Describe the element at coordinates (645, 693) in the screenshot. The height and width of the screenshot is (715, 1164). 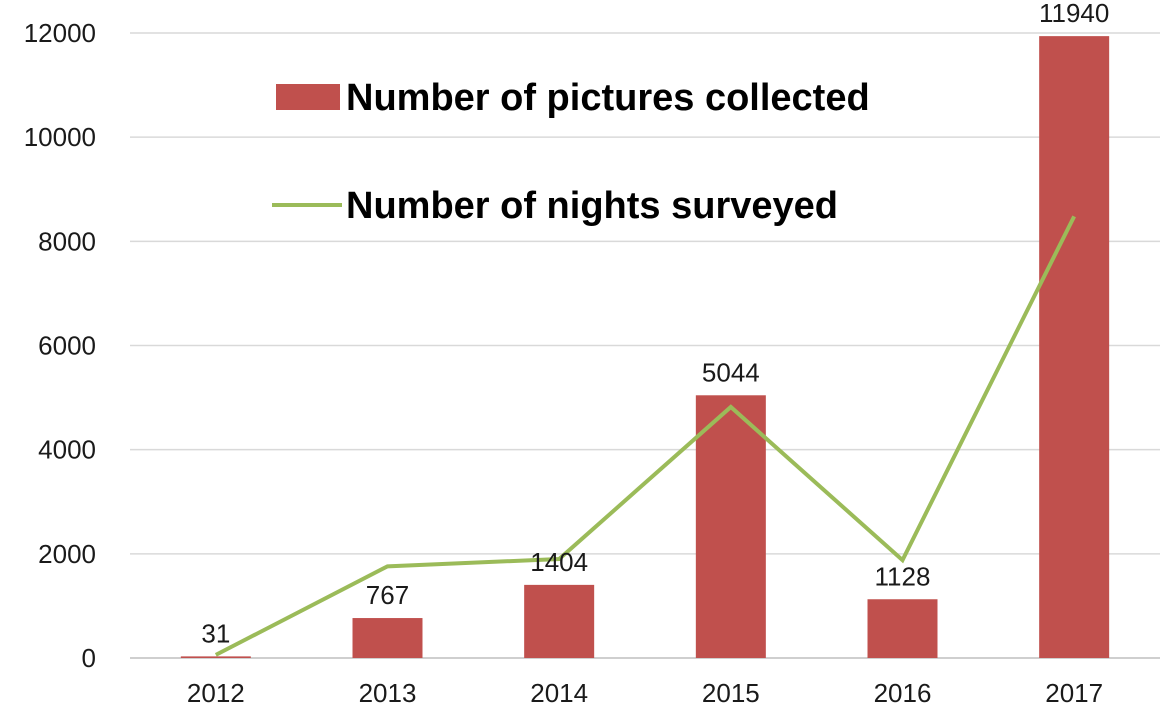
I see `x-axis-ticks: 2012 2013 2014 2015 2016 2017` at that location.